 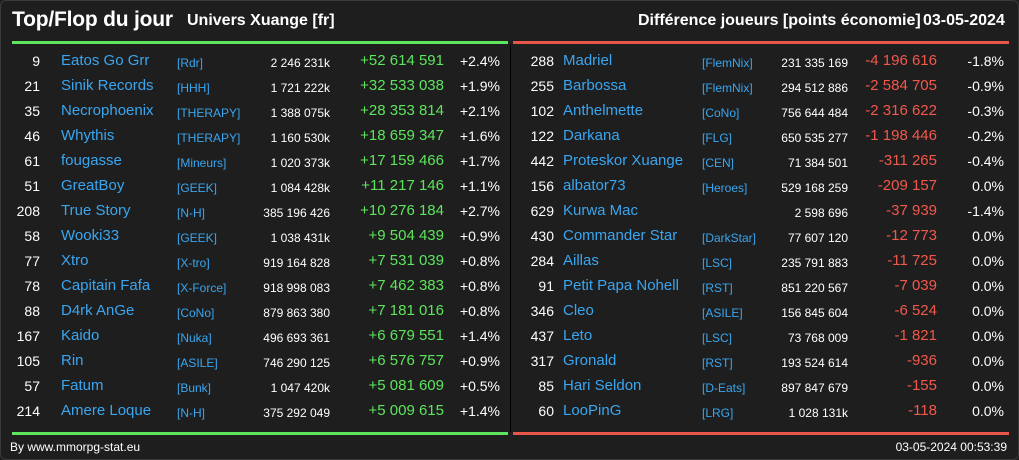 What do you see at coordinates (592, 410) in the screenshot?
I see `player-name-link: LooPinG` at bounding box center [592, 410].